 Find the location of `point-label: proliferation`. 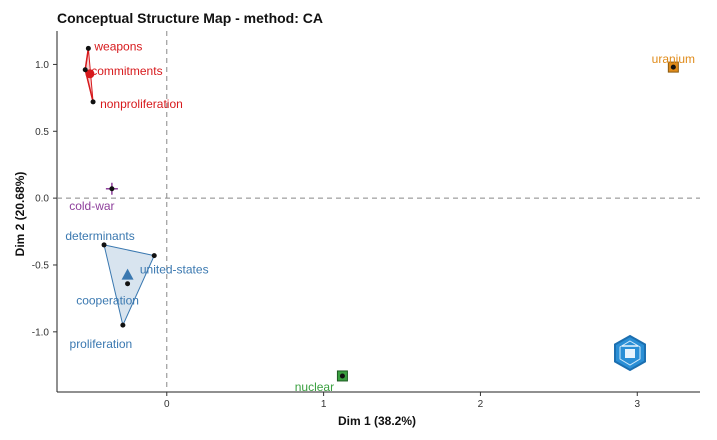

point-label: proliferation is located at coordinates (101, 344).